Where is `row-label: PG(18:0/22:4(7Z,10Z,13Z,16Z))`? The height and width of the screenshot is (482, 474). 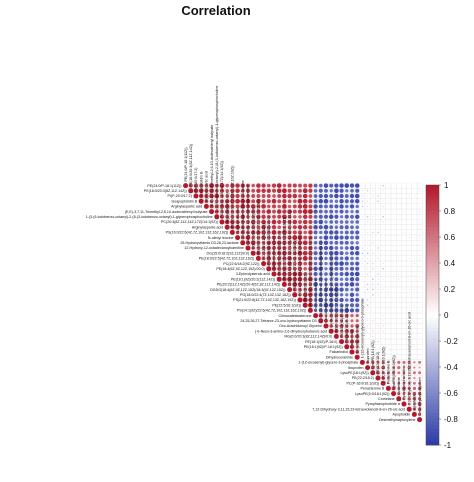
row-label: PG(18:0/22:4(7Z,10Z,13Z,16Z)) is located at coordinates (265, 295).